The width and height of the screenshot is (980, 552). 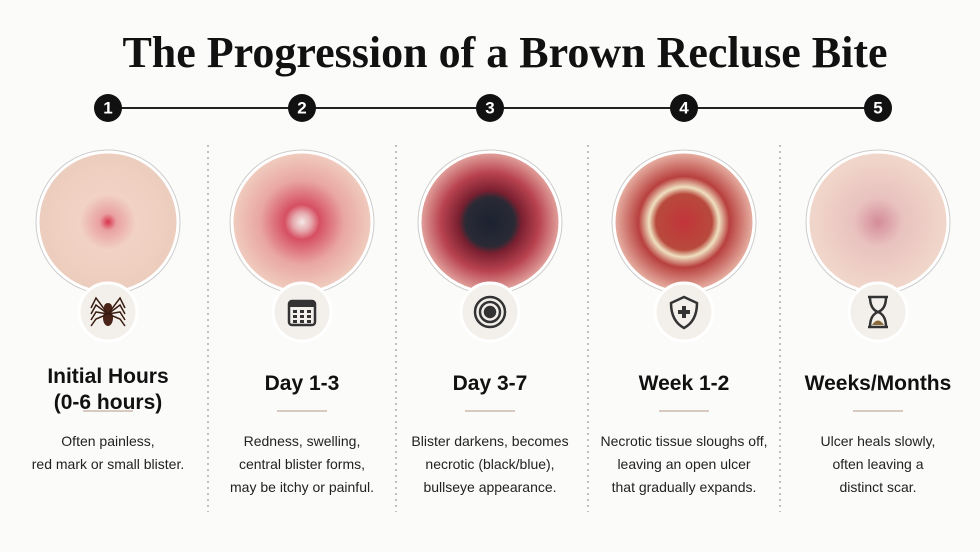 What do you see at coordinates (489, 487) in the screenshot?
I see `stage-description: bullseye appearance.` at bounding box center [489, 487].